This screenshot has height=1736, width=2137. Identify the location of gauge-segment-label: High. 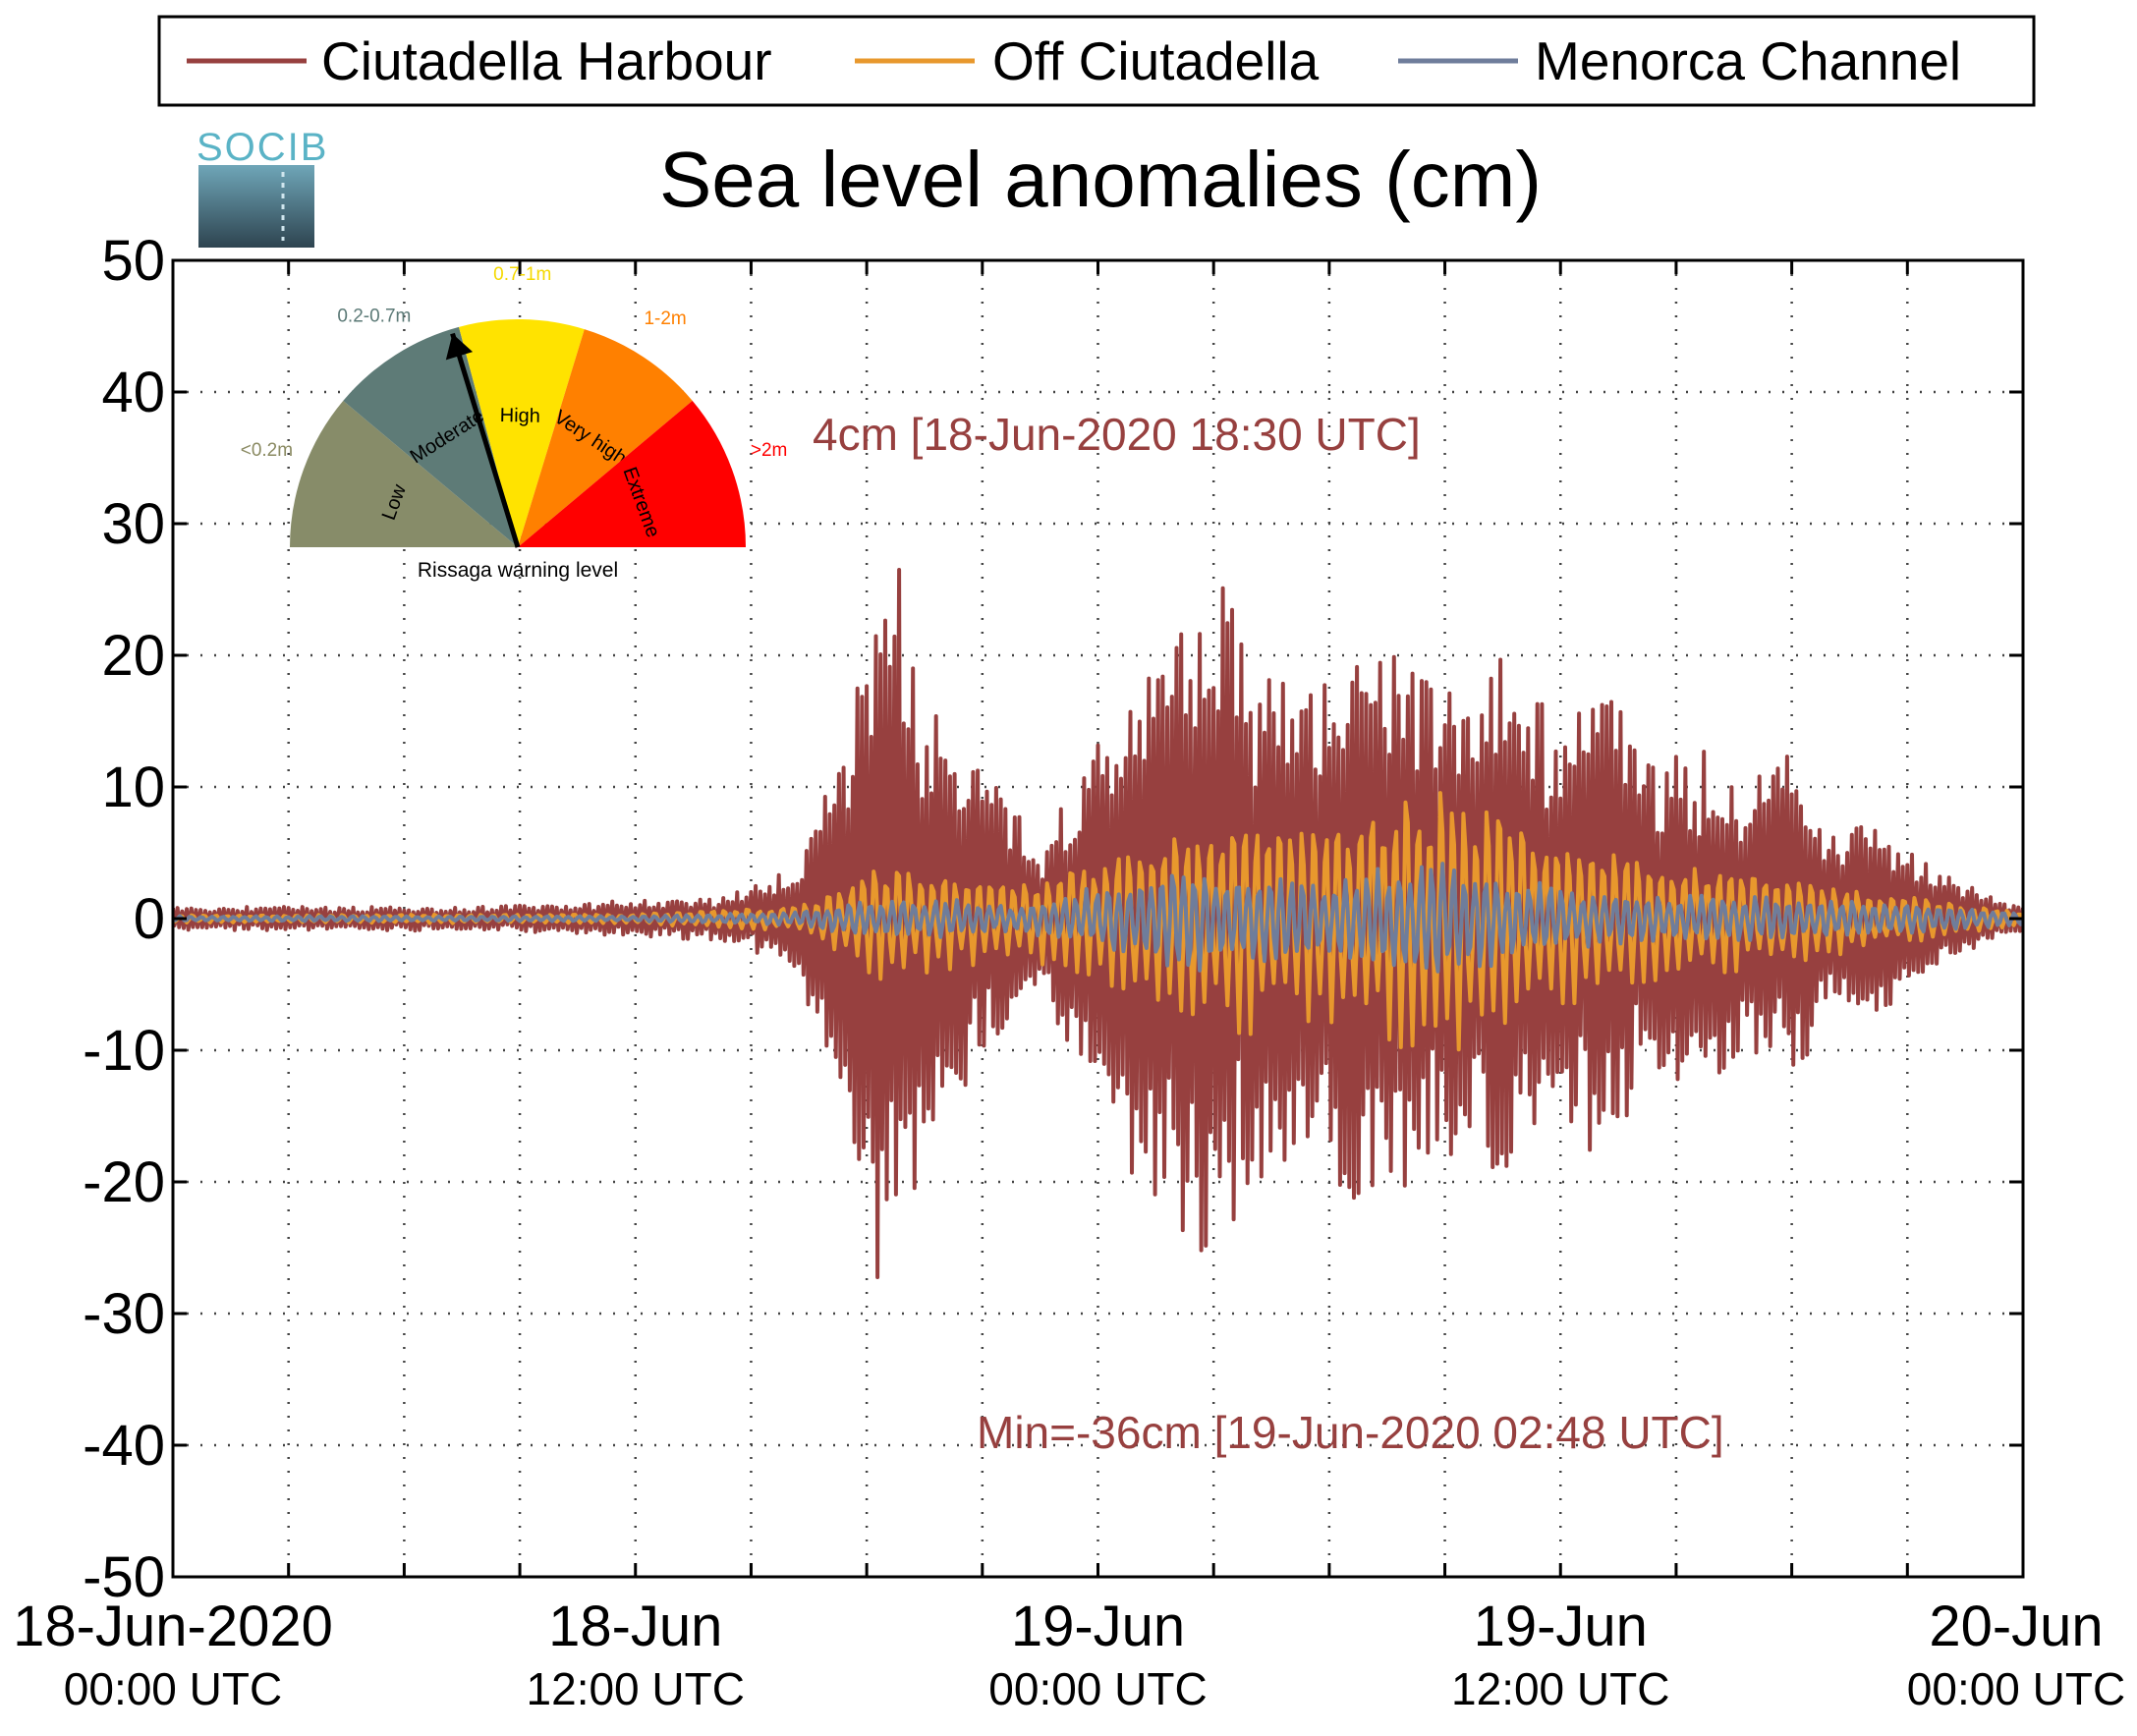
(520, 416).